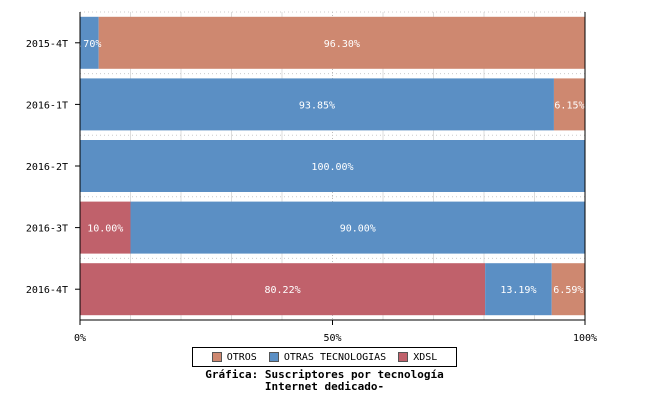  I want to click on data-label-otras-tecnologias-2016-3T: 90.00%, so click(358, 229).